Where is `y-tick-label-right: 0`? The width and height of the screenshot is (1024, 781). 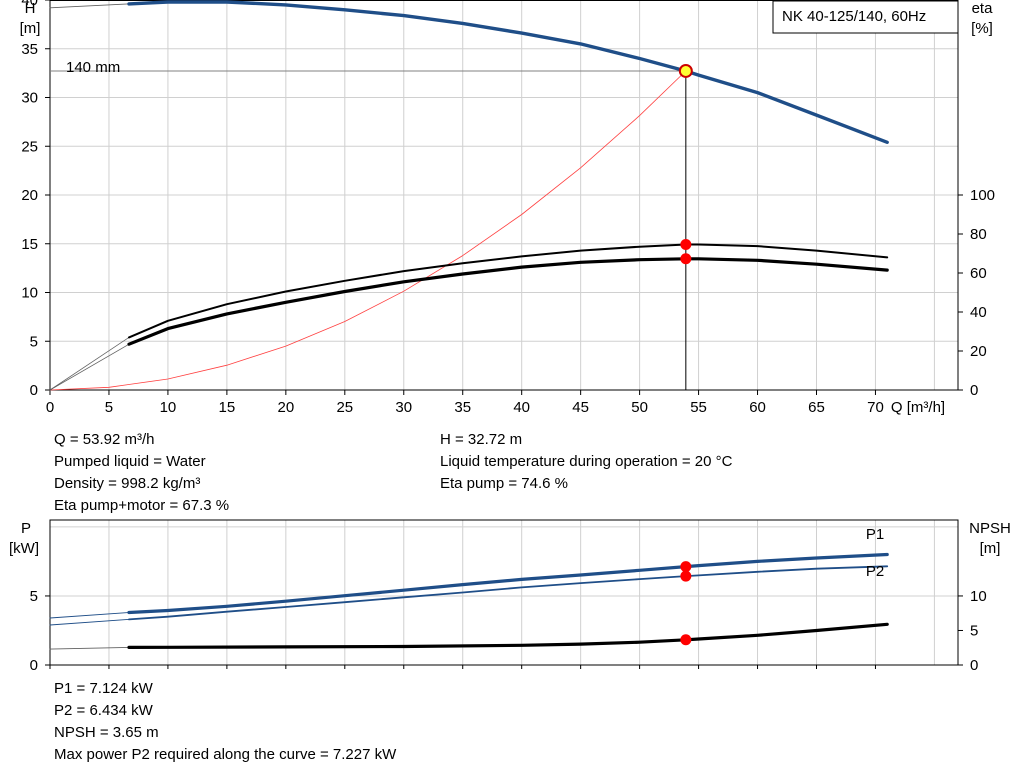
y-tick-label-right: 0 is located at coordinates (974, 390).